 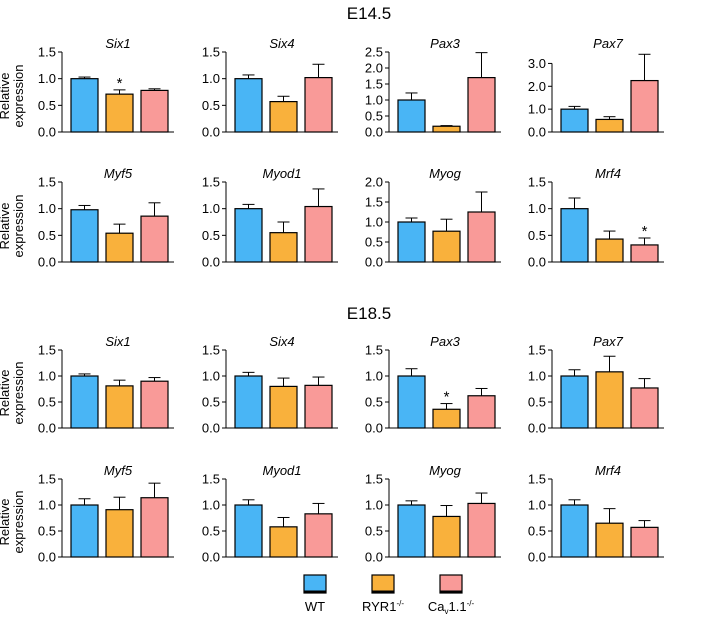 I want to click on panel-e14-5-myf5: Myf5 0.0 0.5 1.0 1.5, so click(x=106, y=218).